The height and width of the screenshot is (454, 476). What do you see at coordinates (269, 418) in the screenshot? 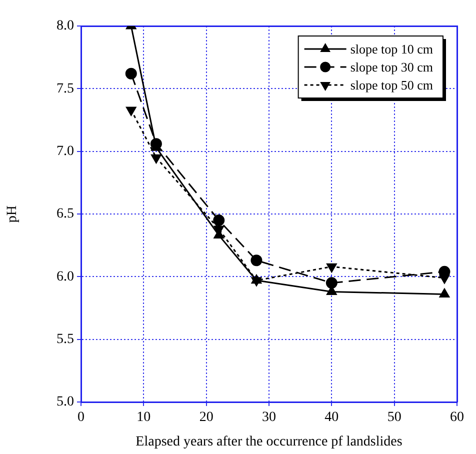
I see `x-tick-label: 30` at bounding box center [269, 418].